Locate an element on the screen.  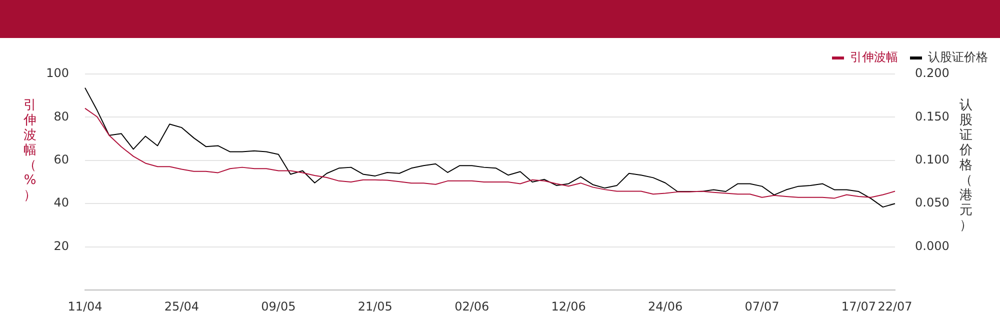
text: 认股证价格（港元） is located at coordinates (966, 165).